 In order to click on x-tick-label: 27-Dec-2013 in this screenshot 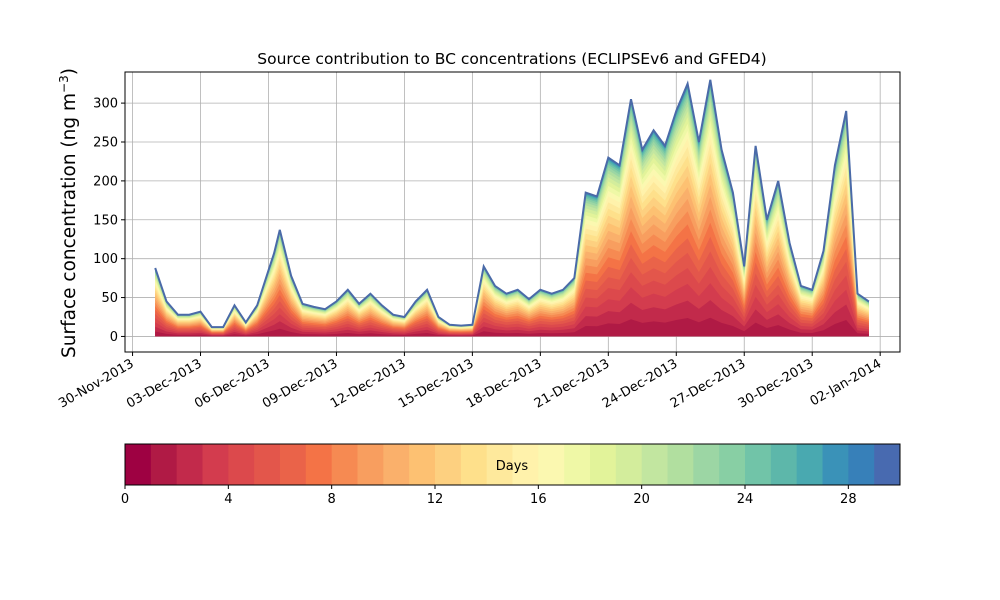, I will do `click(708, 383)`.